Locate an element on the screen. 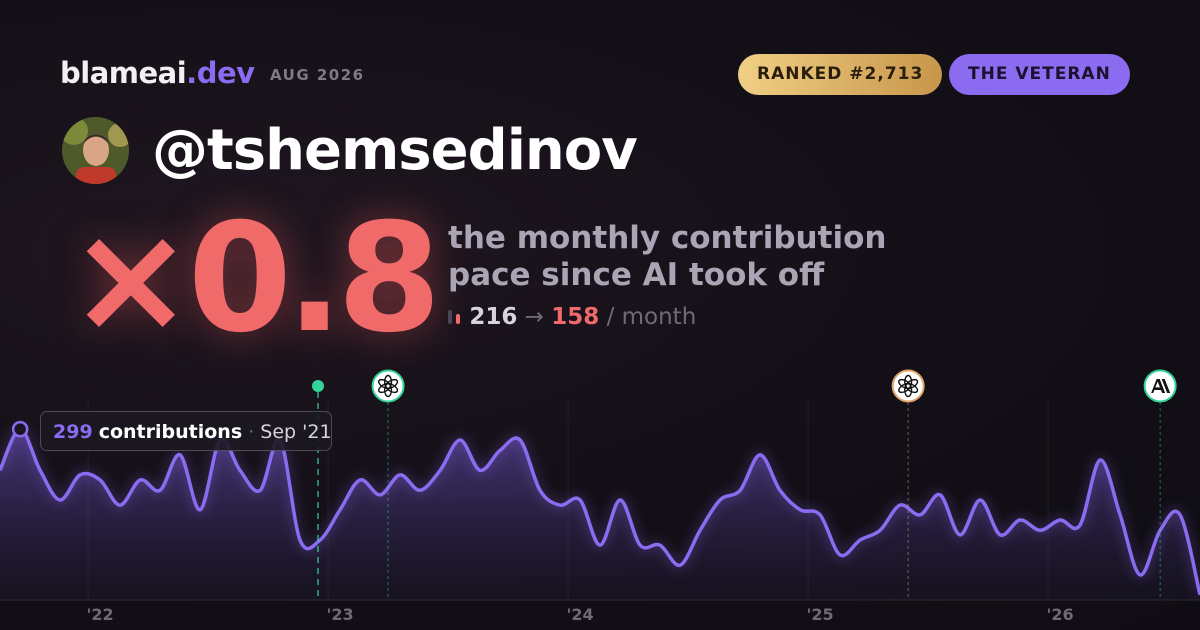 The height and width of the screenshot is (630, 1200). anthropic-logo is located at coordinates (1161, 386).